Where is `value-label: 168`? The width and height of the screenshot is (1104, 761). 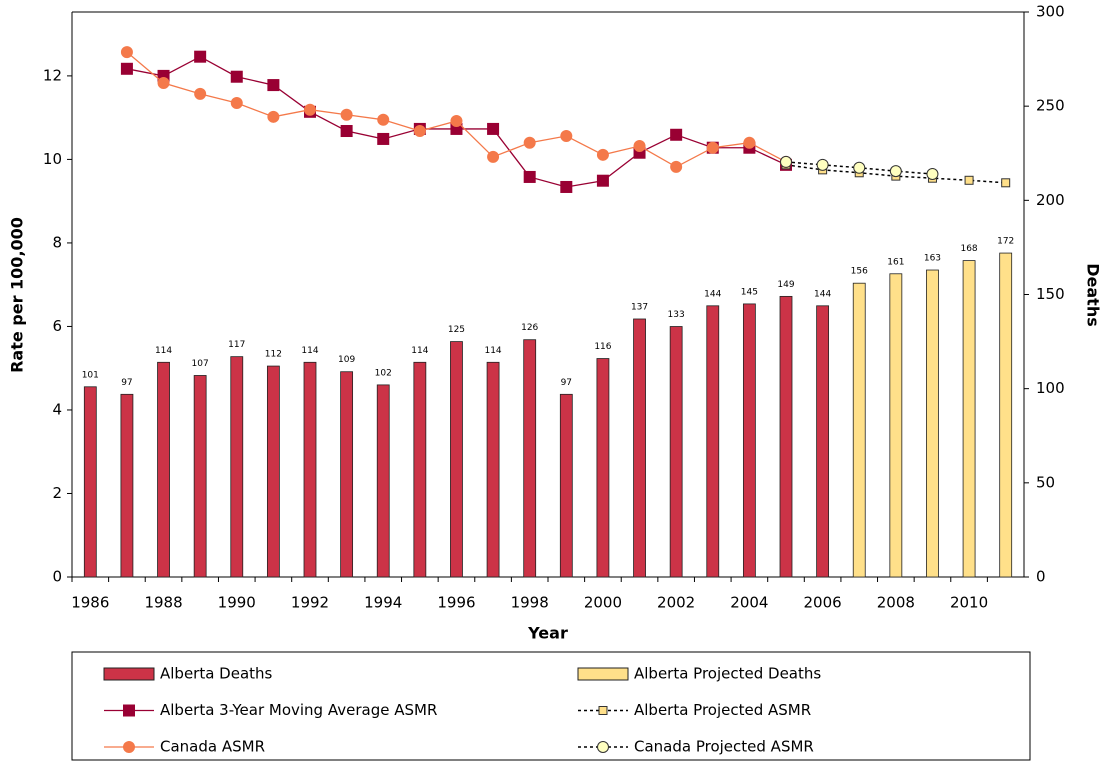 value-label: 168 is located at coordinates (968, 249).